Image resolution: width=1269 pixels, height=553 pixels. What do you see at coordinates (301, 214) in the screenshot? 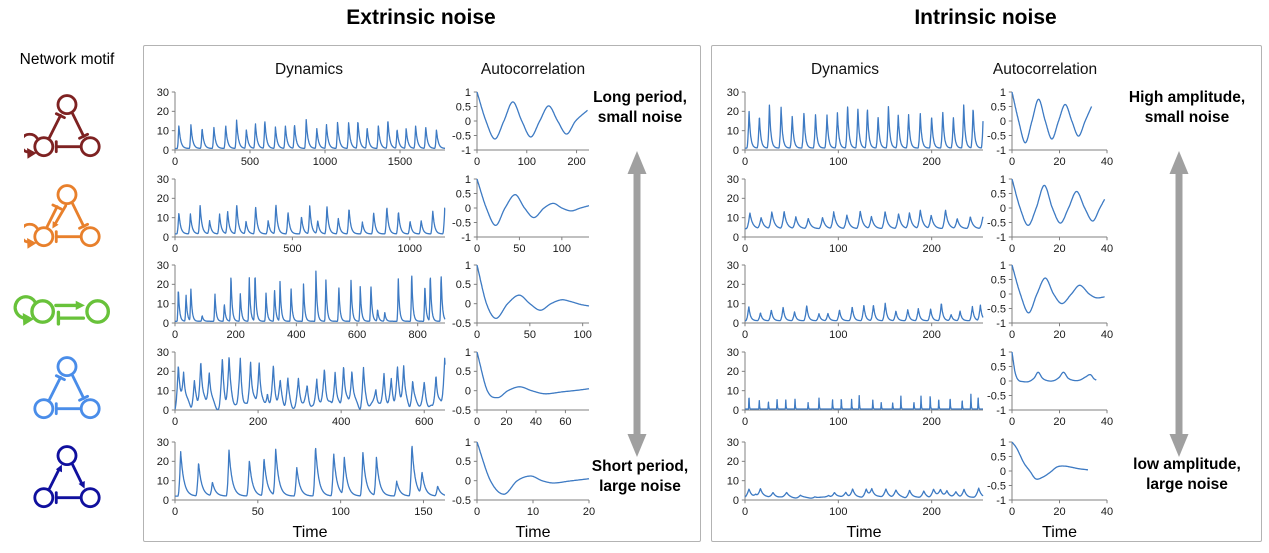
I see `extrinsic-row2-dynamics-plot: 0 10 20 30 0 500 1000` at bounding box center [301, 214].